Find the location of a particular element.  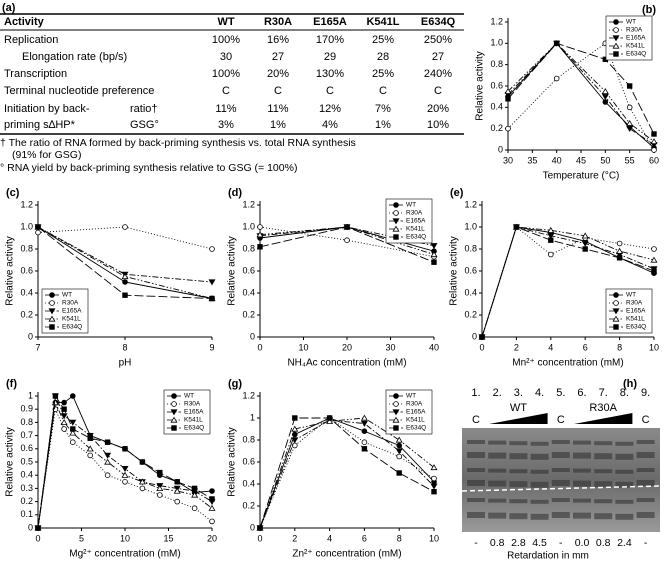

lane-number: 8. is located at coordinates (624, 393).